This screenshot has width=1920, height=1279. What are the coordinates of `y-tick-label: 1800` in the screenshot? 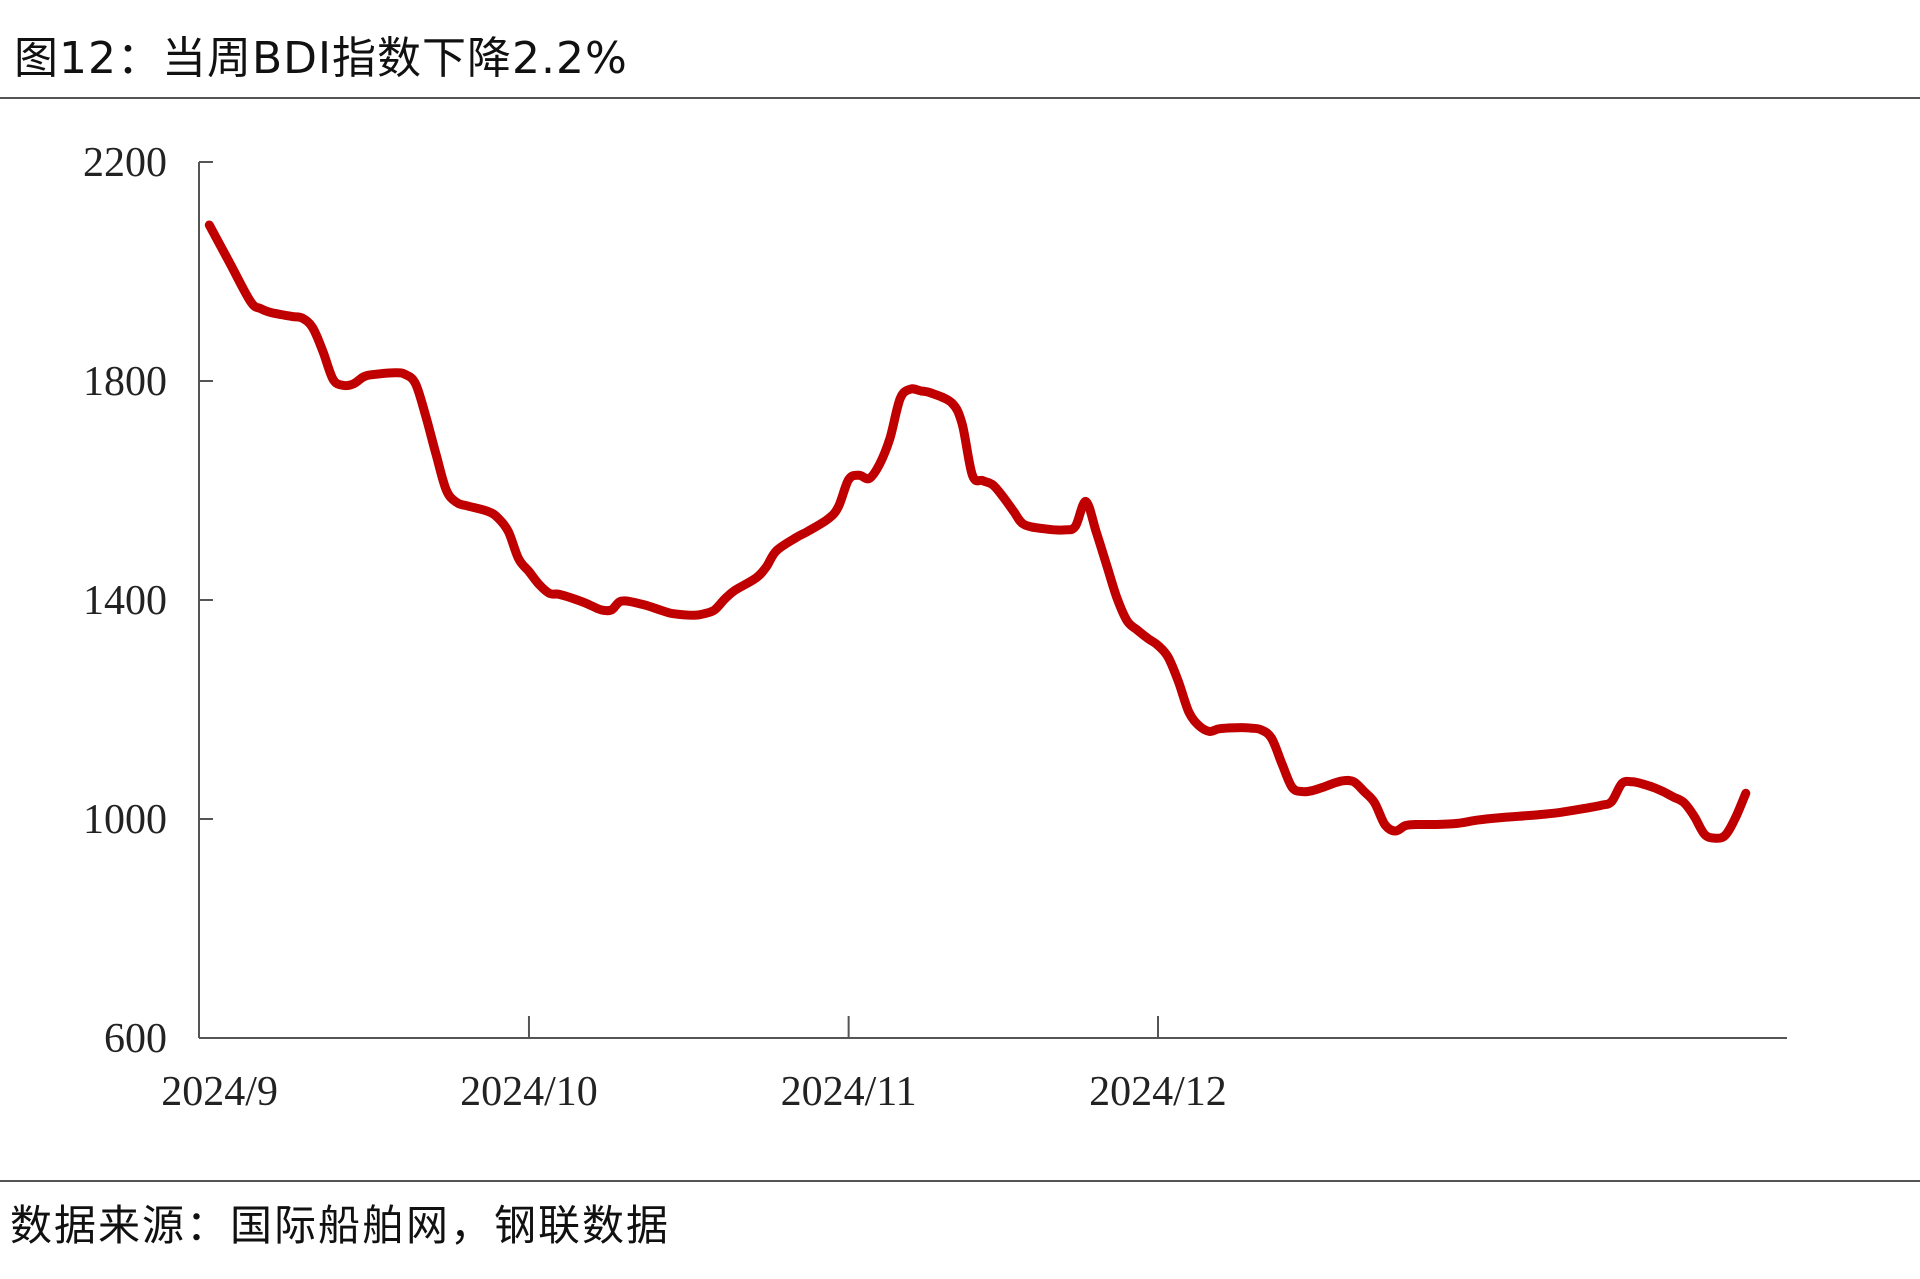 It's located at (125, 382).